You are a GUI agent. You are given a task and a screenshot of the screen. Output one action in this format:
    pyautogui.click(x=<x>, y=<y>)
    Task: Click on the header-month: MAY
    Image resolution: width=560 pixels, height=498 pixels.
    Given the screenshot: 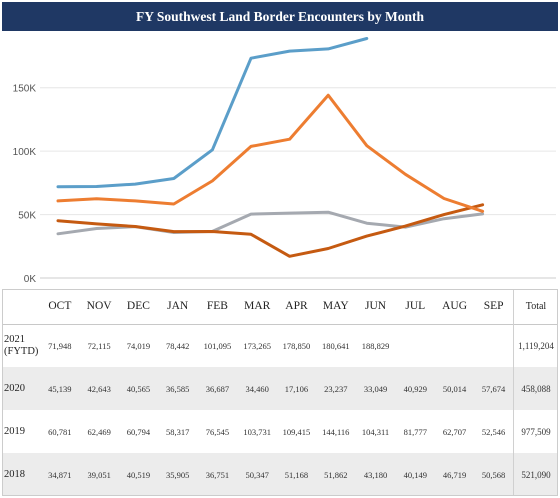 What is the action you would take?
    pyautogui.click(x=335, y=306)
    